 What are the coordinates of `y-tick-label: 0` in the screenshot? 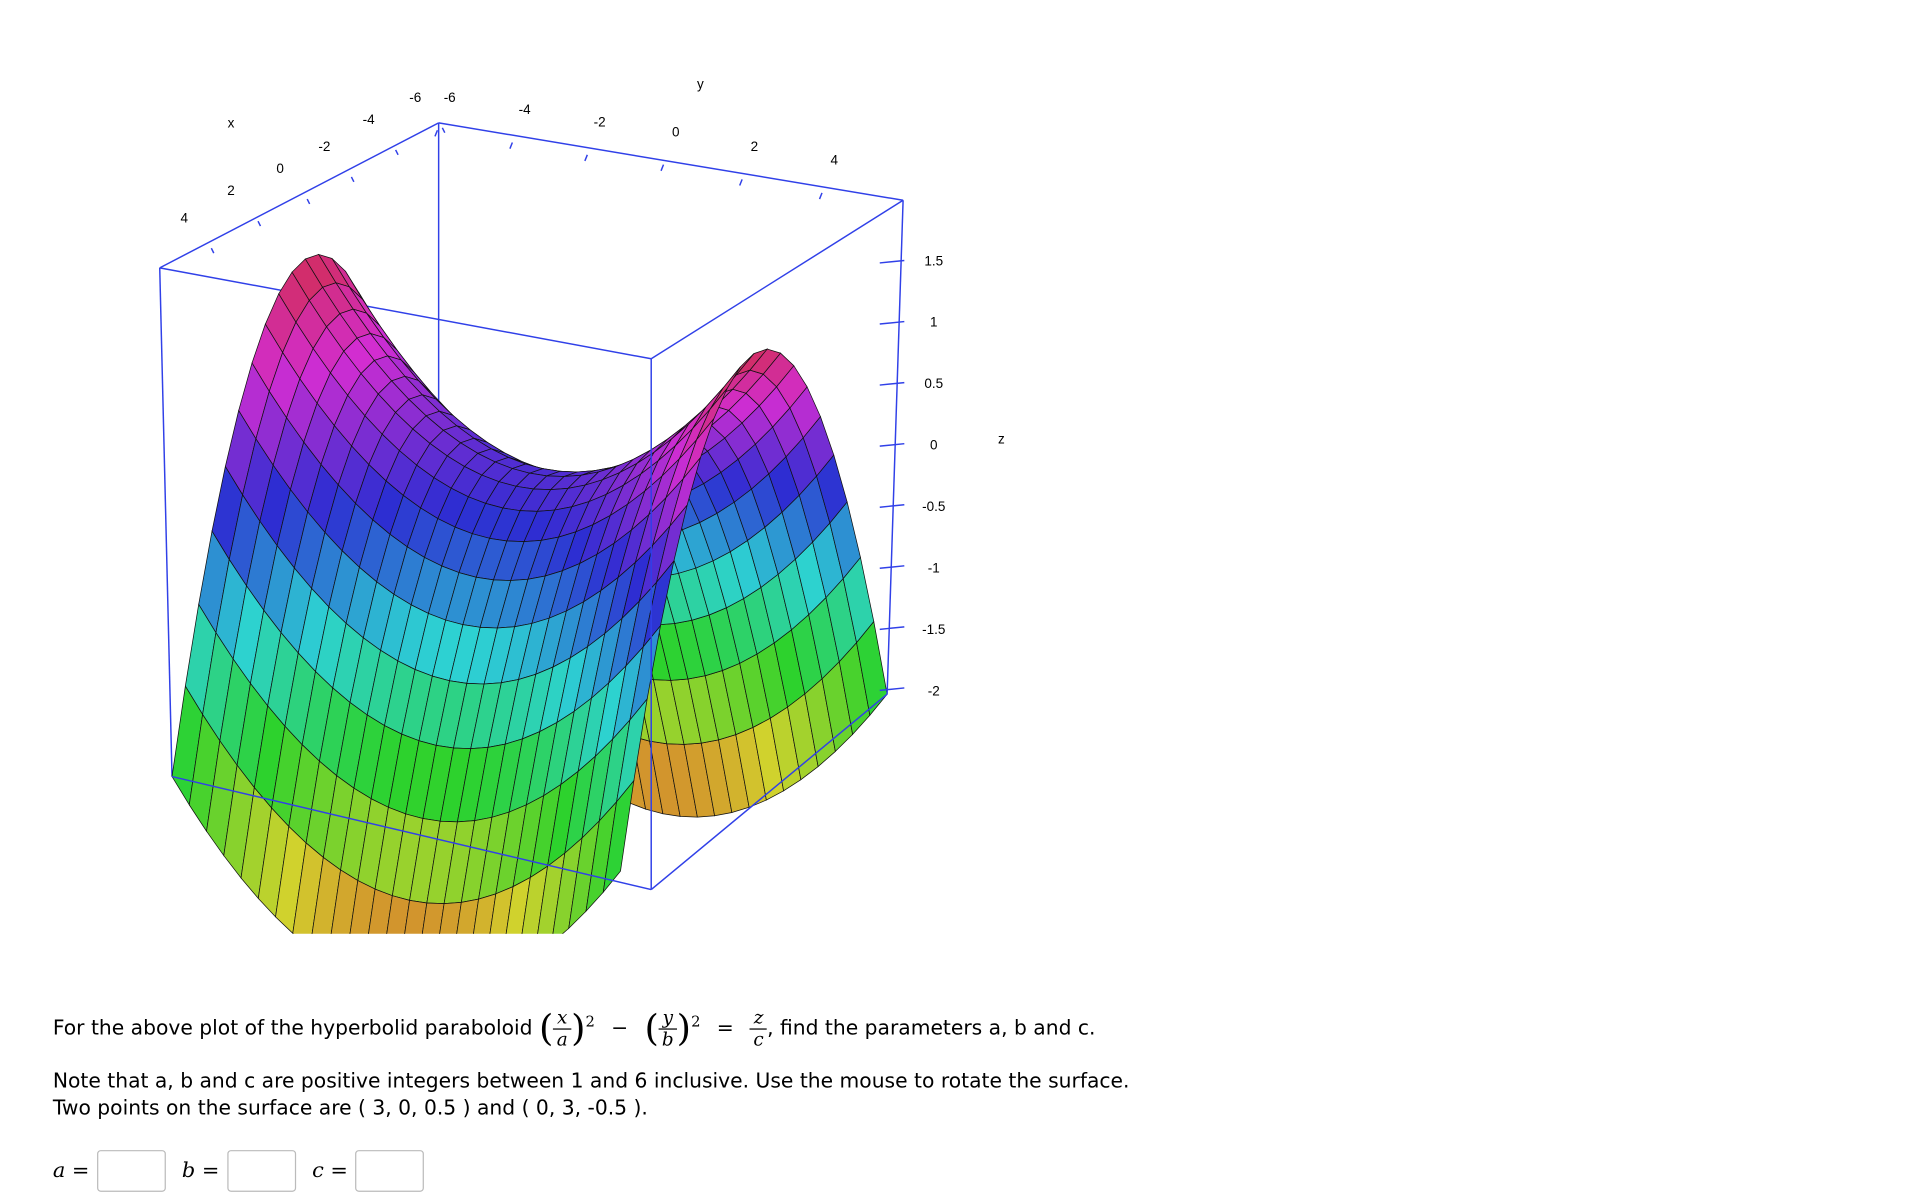 It's located at (676, 131).